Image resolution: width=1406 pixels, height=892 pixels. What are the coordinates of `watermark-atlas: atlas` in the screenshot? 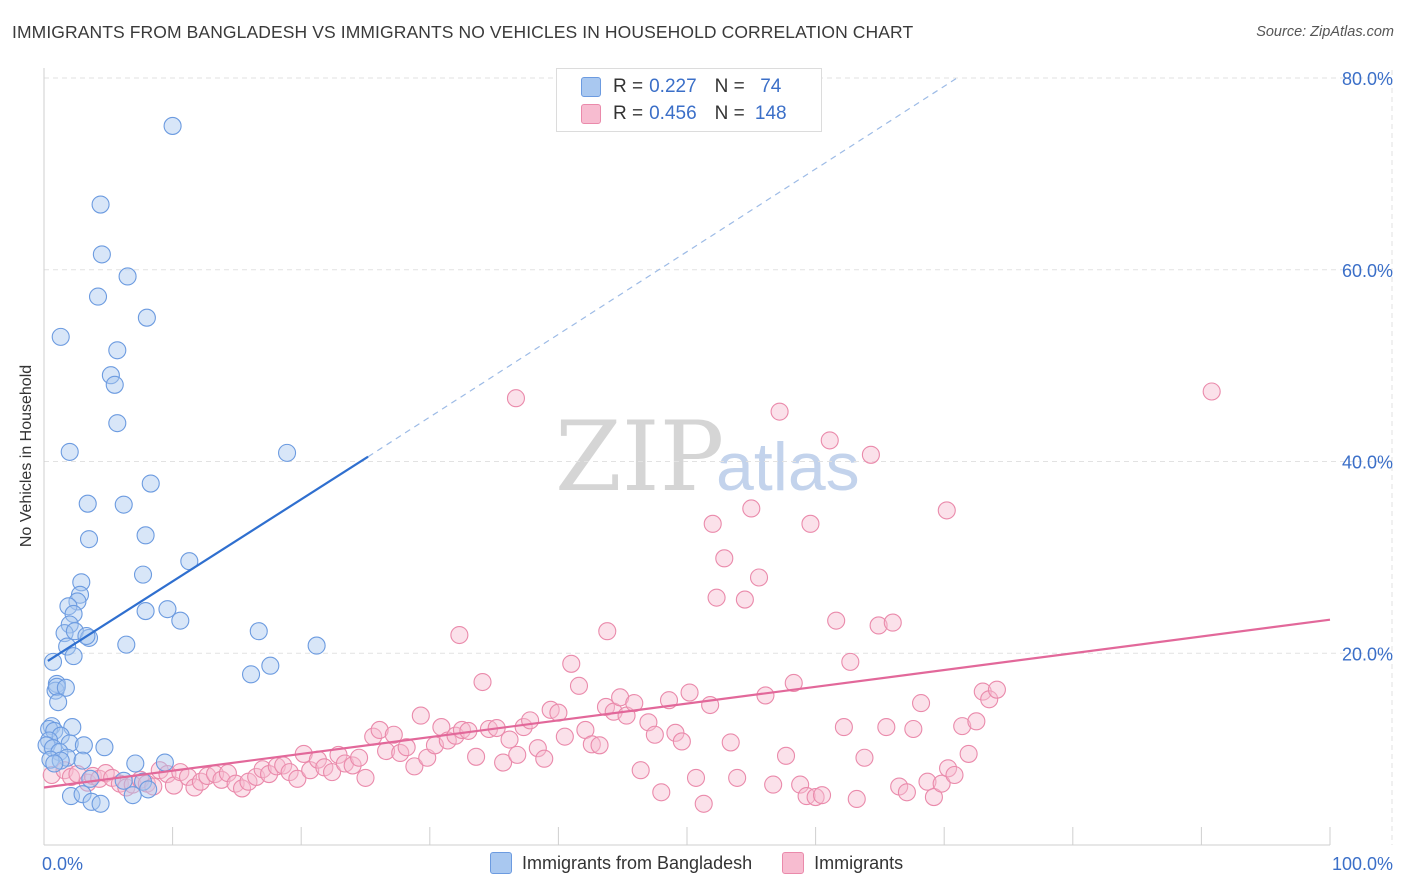 It's located at (788, 467).